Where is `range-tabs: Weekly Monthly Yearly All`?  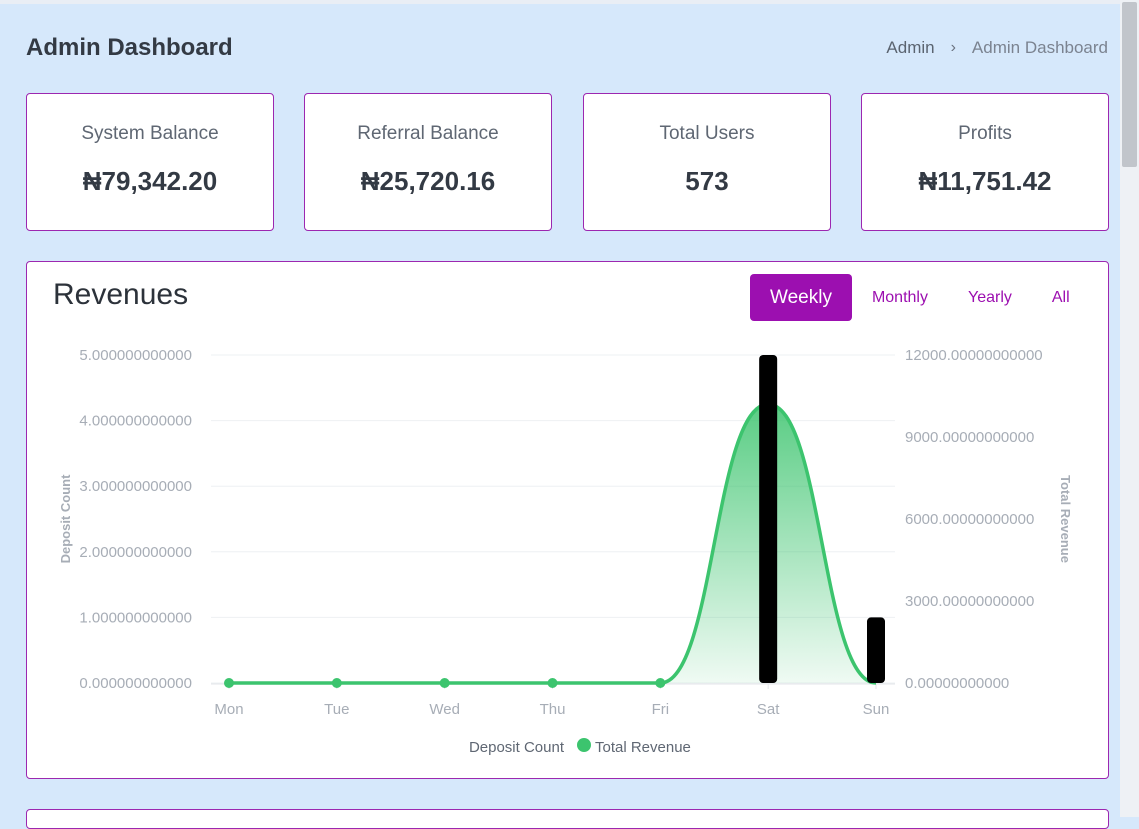
range-tabs: Weekly Monthly Yearly All is located at coordinates (920, 297).